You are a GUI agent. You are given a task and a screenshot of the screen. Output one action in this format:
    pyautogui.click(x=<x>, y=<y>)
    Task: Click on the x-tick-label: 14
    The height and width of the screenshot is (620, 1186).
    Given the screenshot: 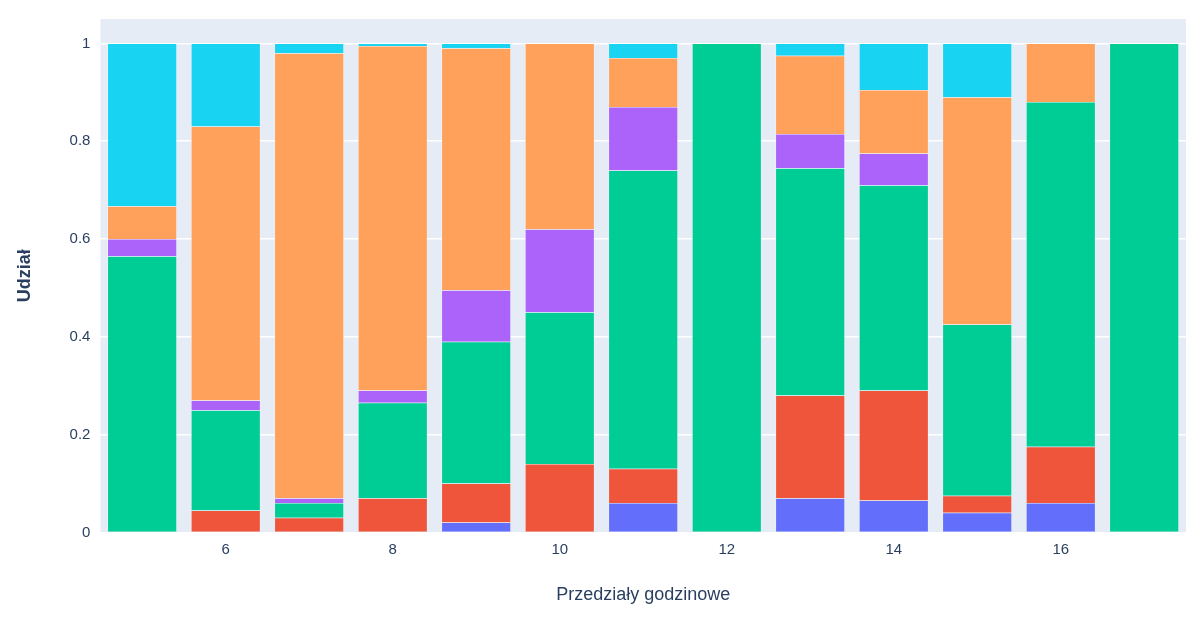 What is the action you would take?
    pyautogui.click(x=894, y=548)
    